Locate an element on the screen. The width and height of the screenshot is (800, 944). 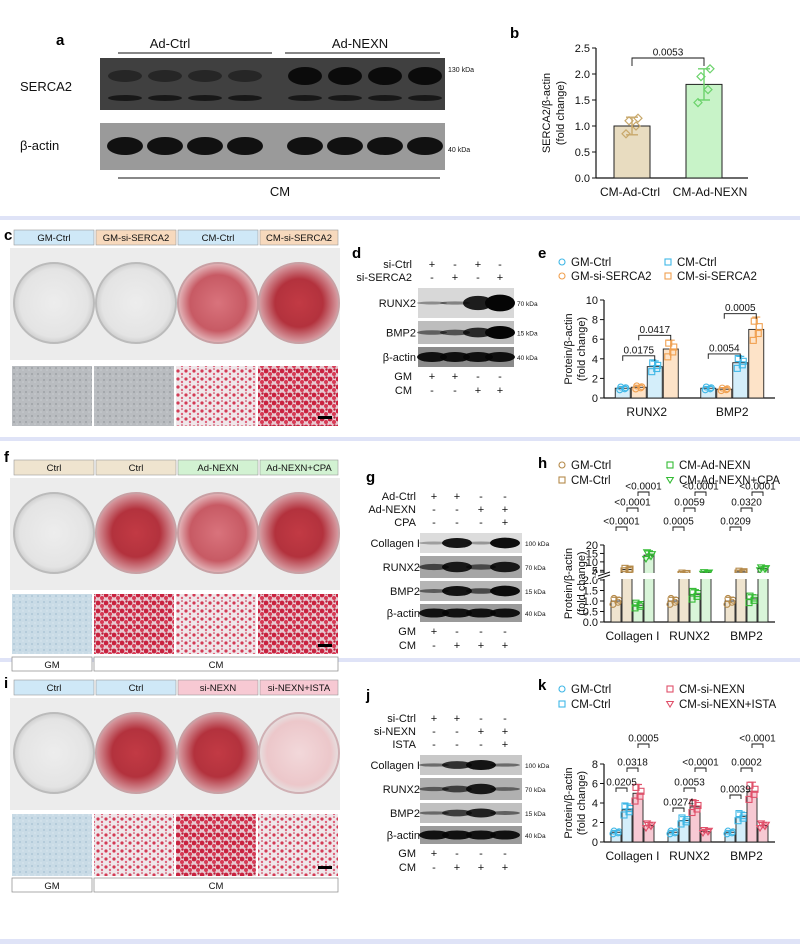
blot-row-label: β-actin is located at coordinates (403, 836).